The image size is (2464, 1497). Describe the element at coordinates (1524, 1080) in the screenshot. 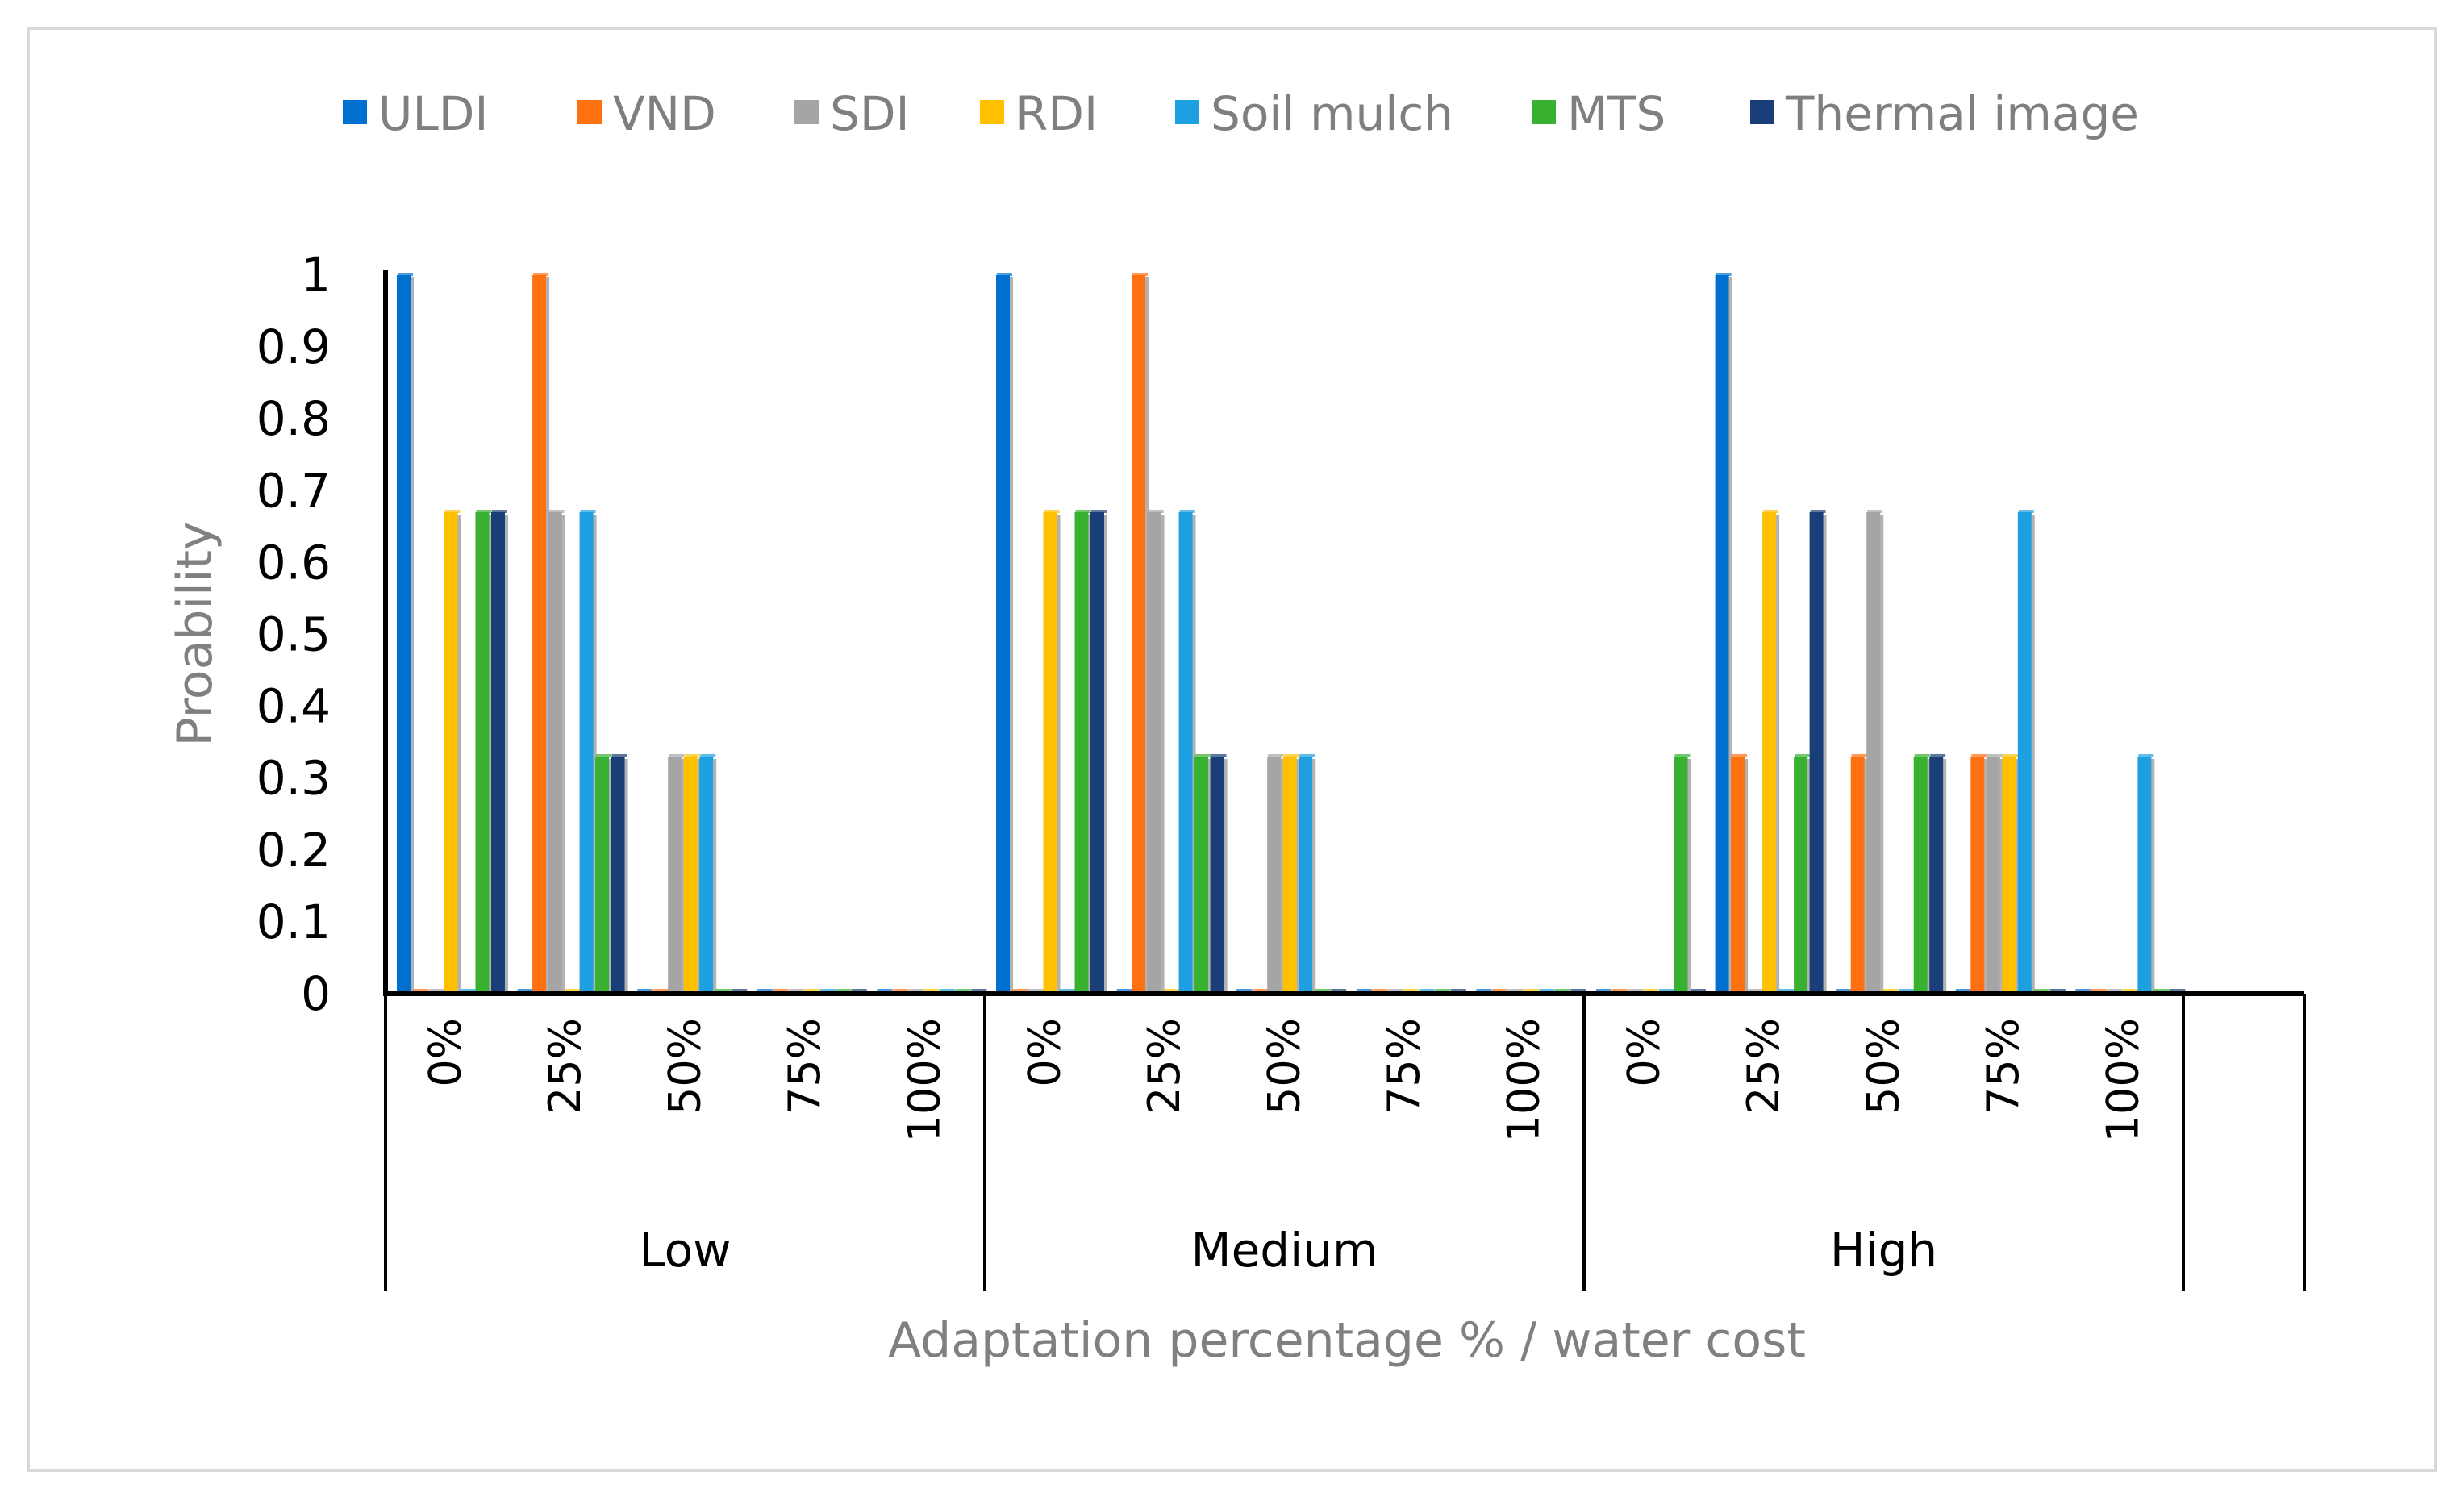

I see `x-tick-label: 100%` at that location.